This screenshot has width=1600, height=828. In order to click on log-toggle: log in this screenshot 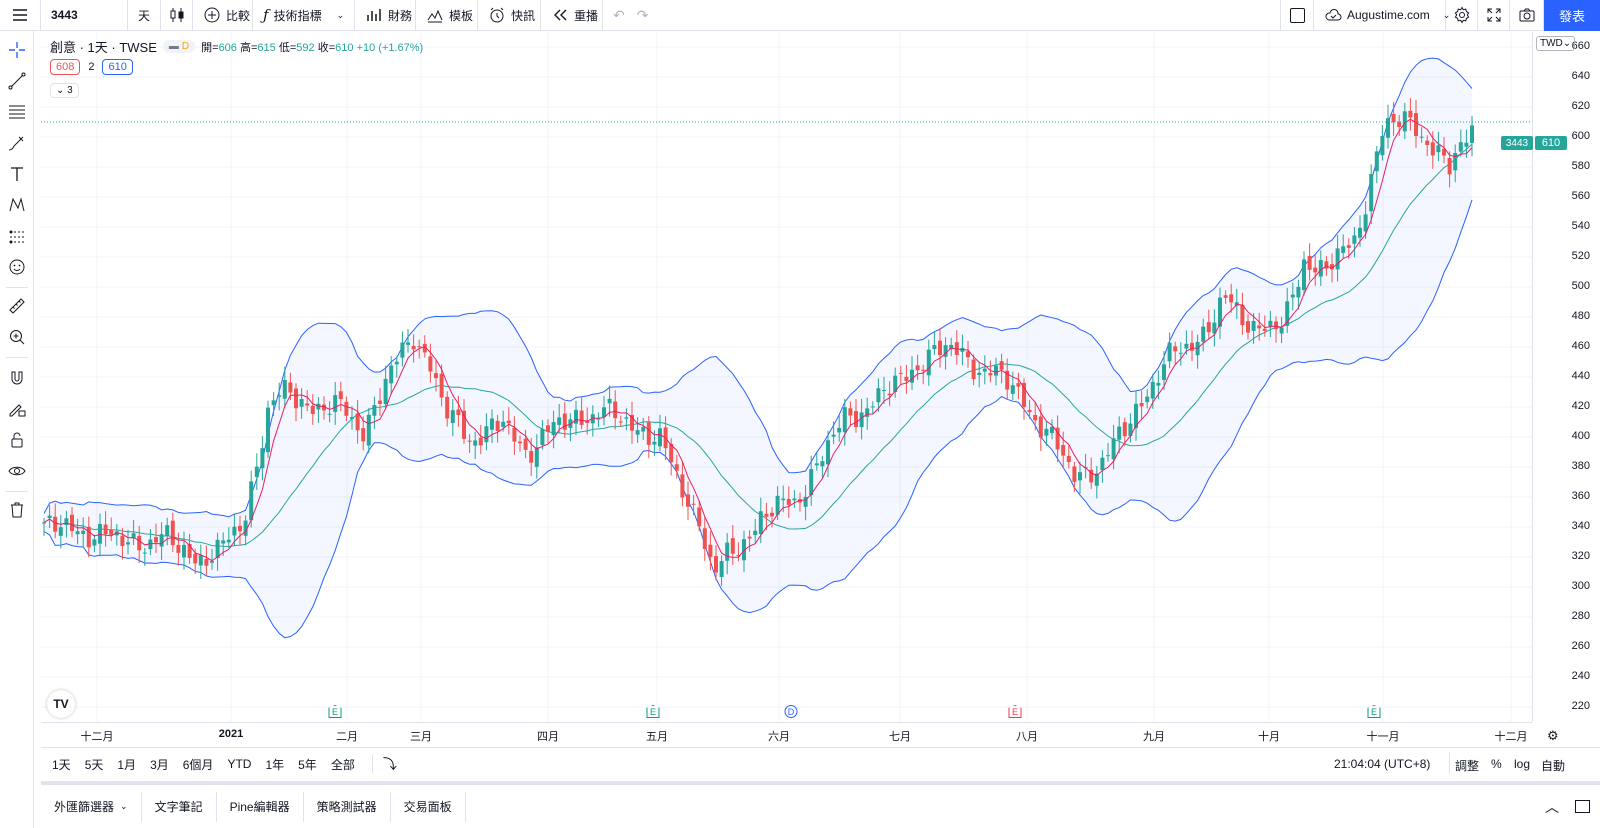, I will do `click(1522, 764)`.